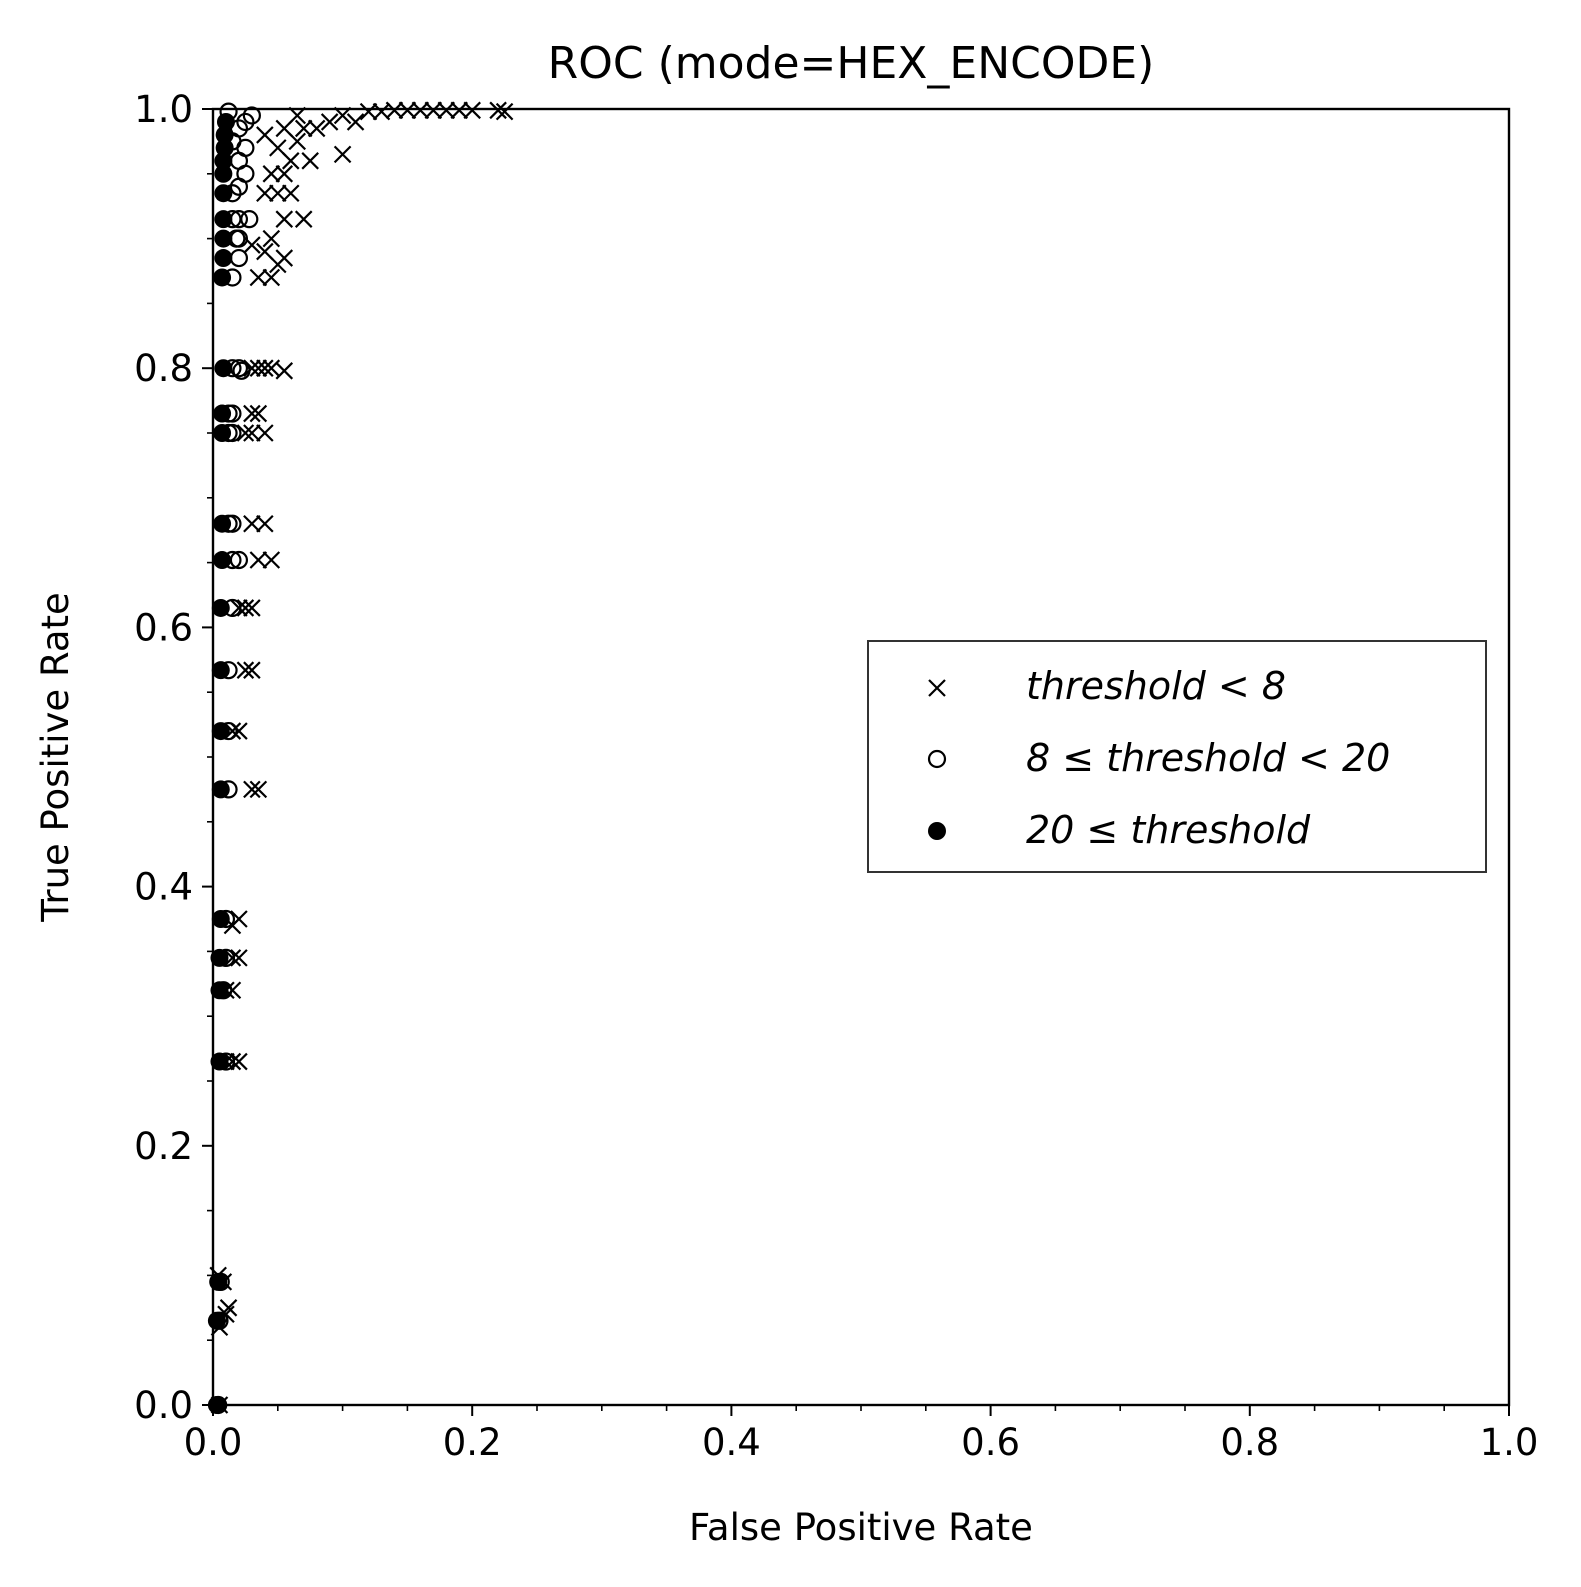  I want to click on y-tick-label: 0.4, so click(163, 887).